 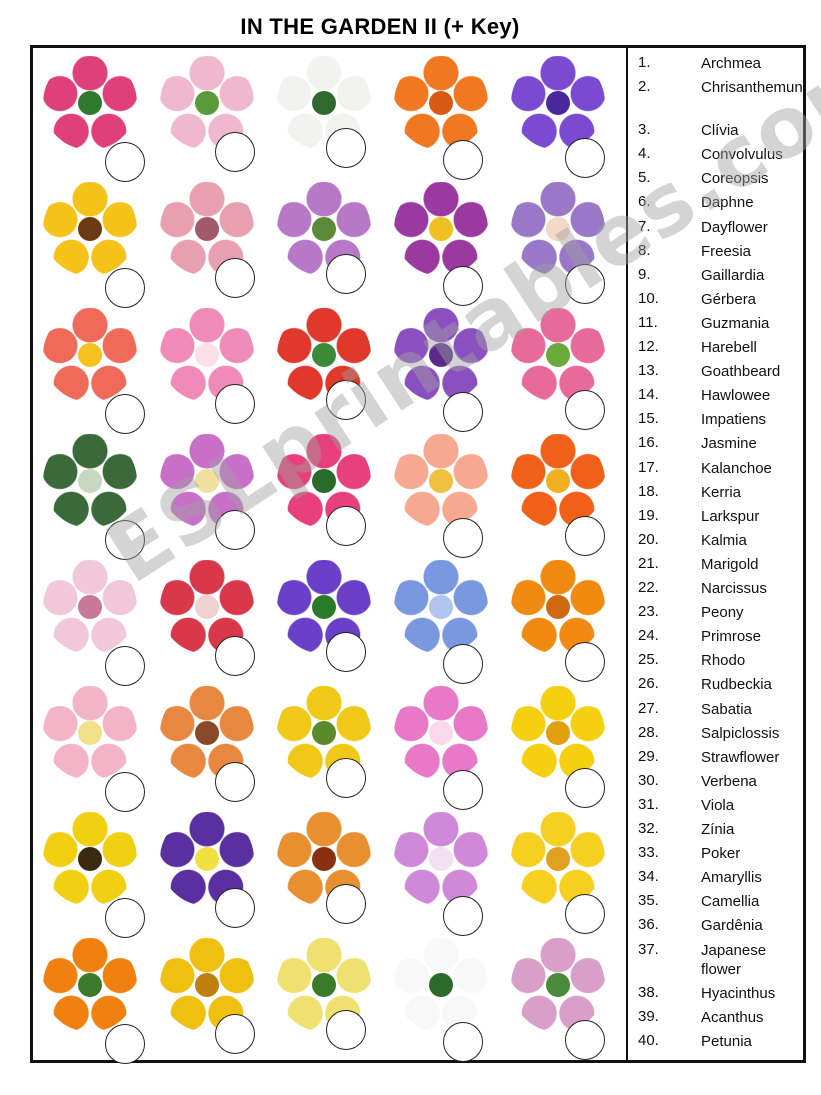 I want to click on key-item-number: 34., so click(x=648, y=877).